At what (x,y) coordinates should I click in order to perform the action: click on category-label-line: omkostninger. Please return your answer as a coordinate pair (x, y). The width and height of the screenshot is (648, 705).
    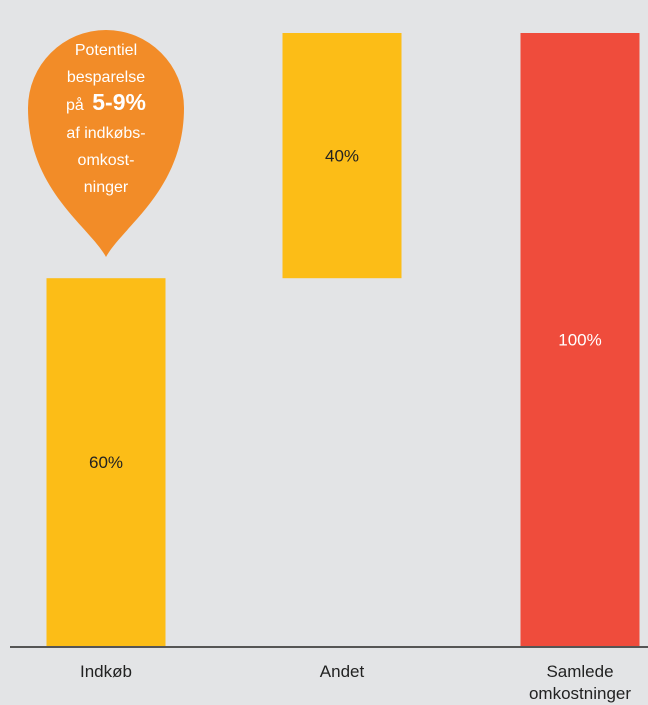
    Looking at the image, I should click on (580, 693).